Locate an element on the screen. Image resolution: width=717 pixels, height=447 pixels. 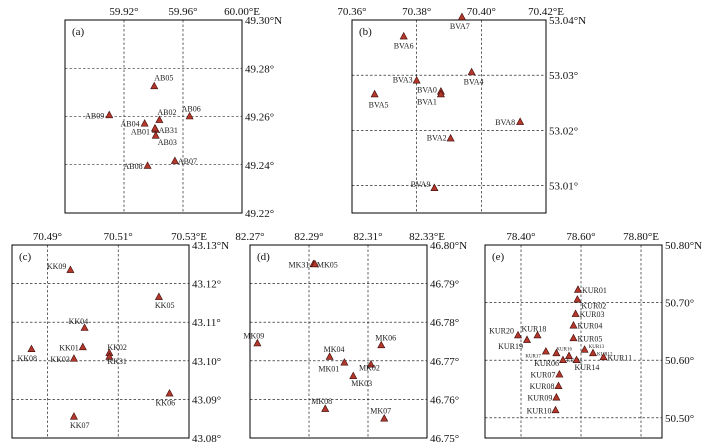
y-tick-label: 49.30°N is located at coordinates (263, 21).